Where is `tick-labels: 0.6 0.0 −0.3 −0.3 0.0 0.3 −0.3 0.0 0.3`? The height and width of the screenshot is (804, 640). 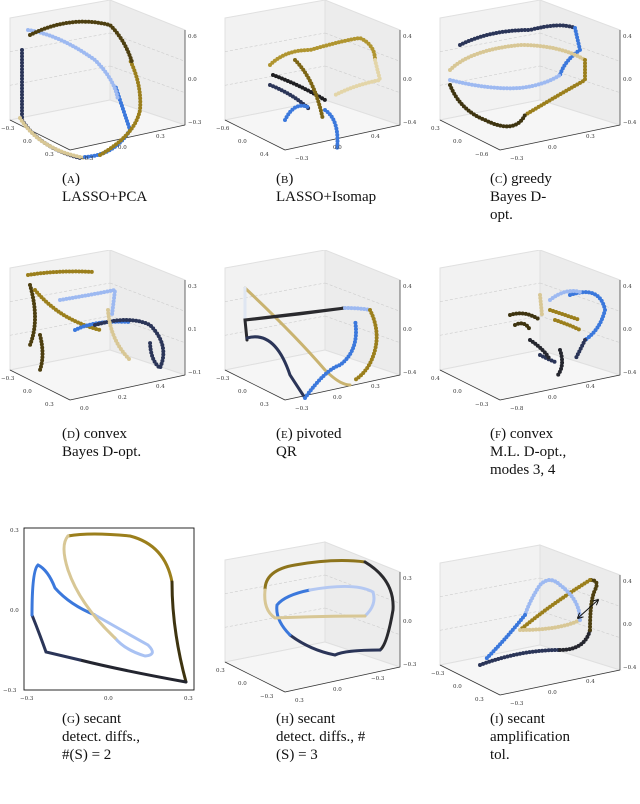
tick-labels: 0.6 0.0 −0.3 −0.3 0.0 0.3 −0.3 0.0 0.3 is located at coordinates (101, 98).